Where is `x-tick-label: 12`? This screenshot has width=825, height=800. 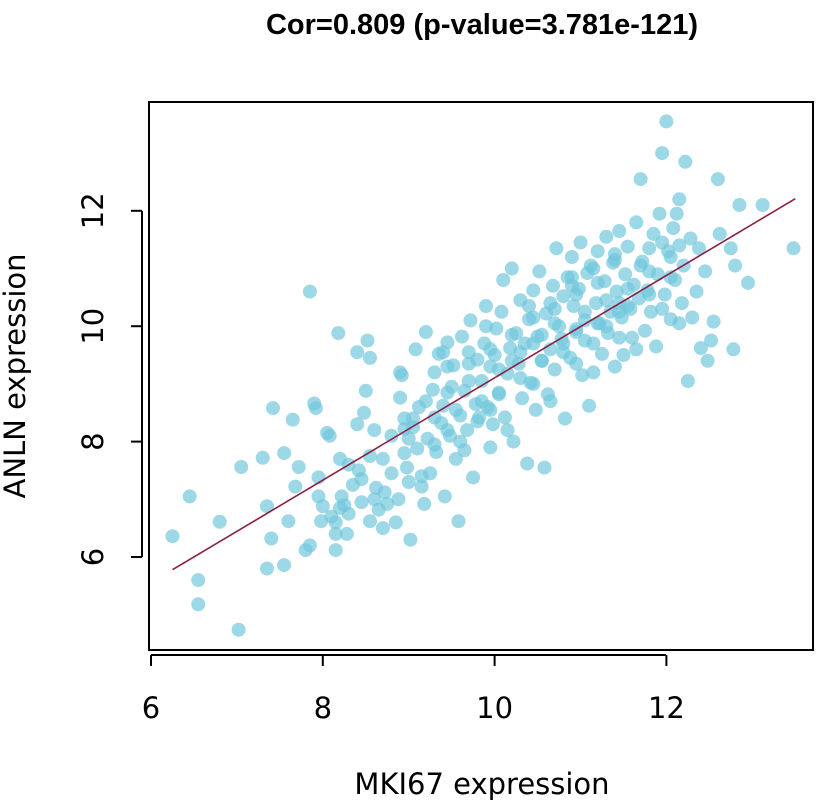 x-tick-label: 12 is located at coordinates (666, 708).